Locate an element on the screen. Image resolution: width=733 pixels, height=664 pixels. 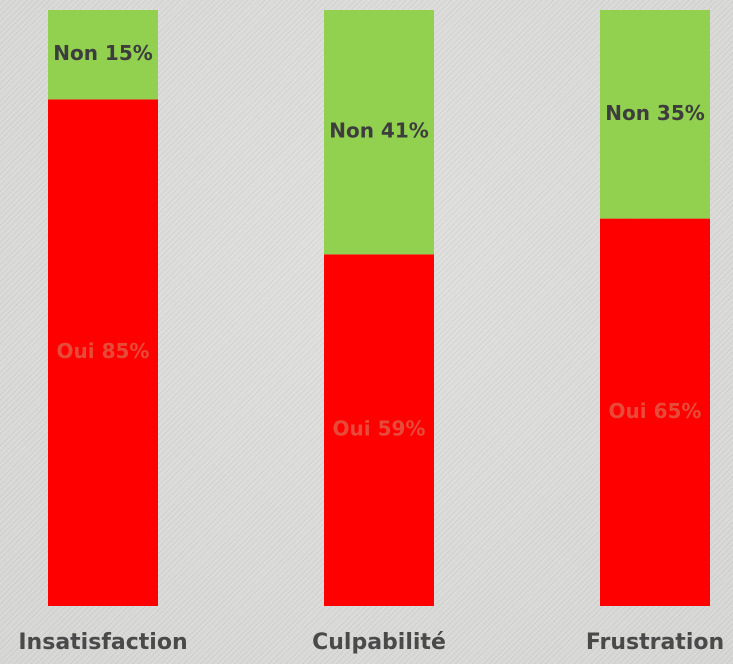
data-label-non-2: Non 41% is located at coordinates (379, 131).